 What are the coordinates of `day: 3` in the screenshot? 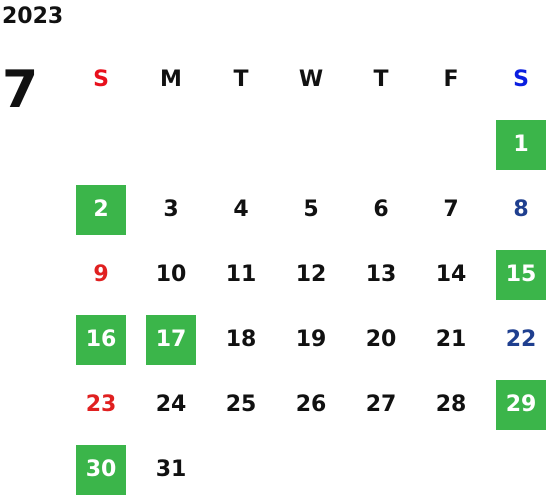 It's located at (171, 209).